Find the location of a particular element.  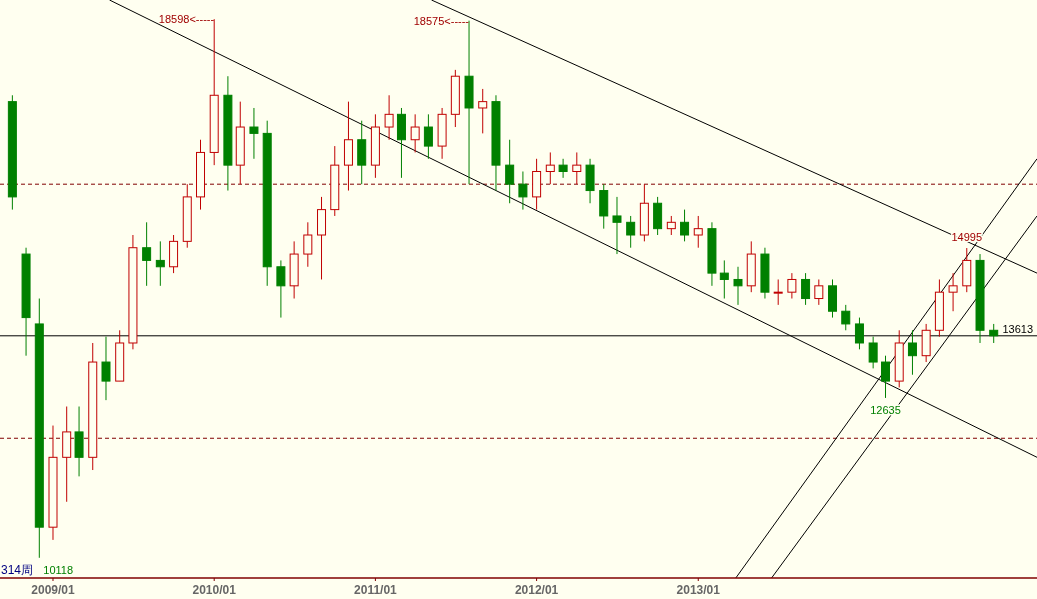

annotation: 10118 is located at coordinates (58, 569).